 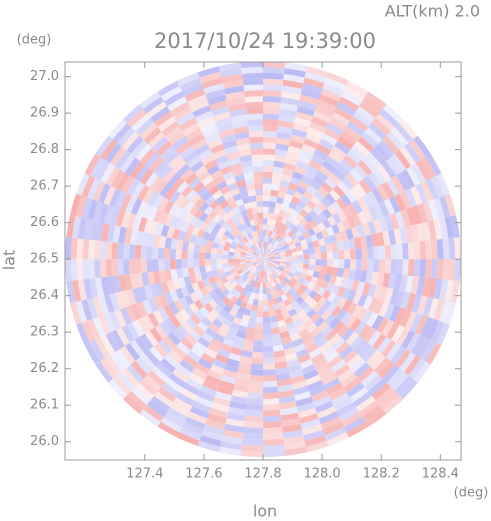 I want to click on x-tick-label: 128.2, so click(x=381, y=474).